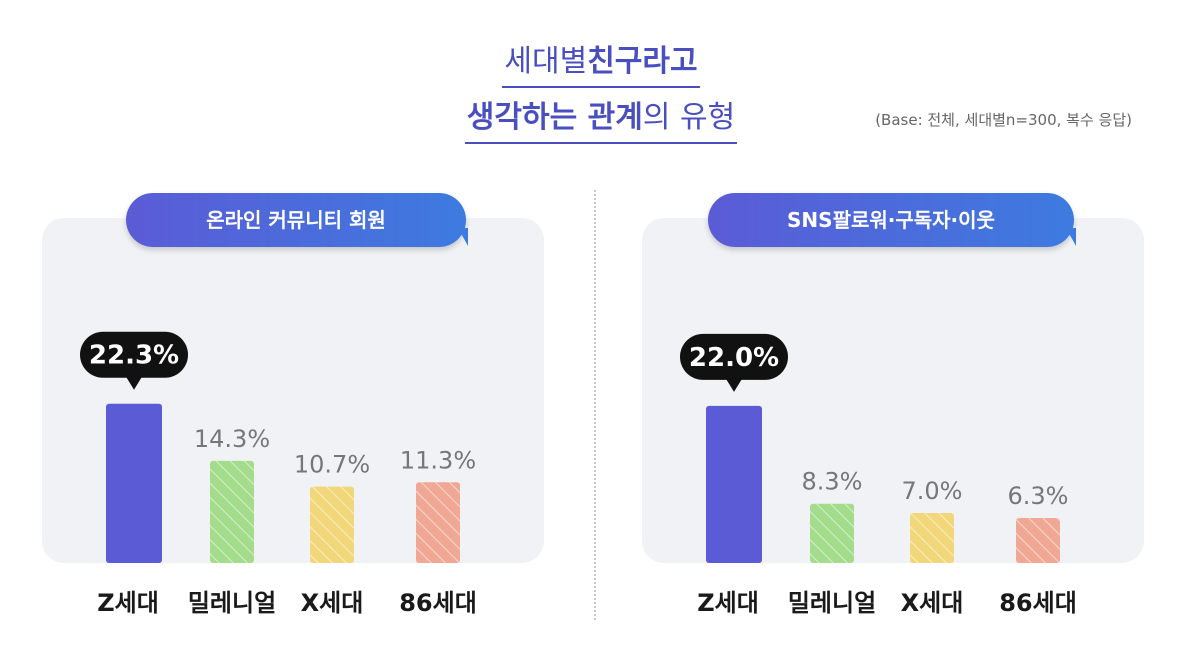 This screenshot has height=665, width=1202. Describe the element at coordinates (546, 61) in the screenshot. I see `title-line-1-normal: 세대별` at that location.